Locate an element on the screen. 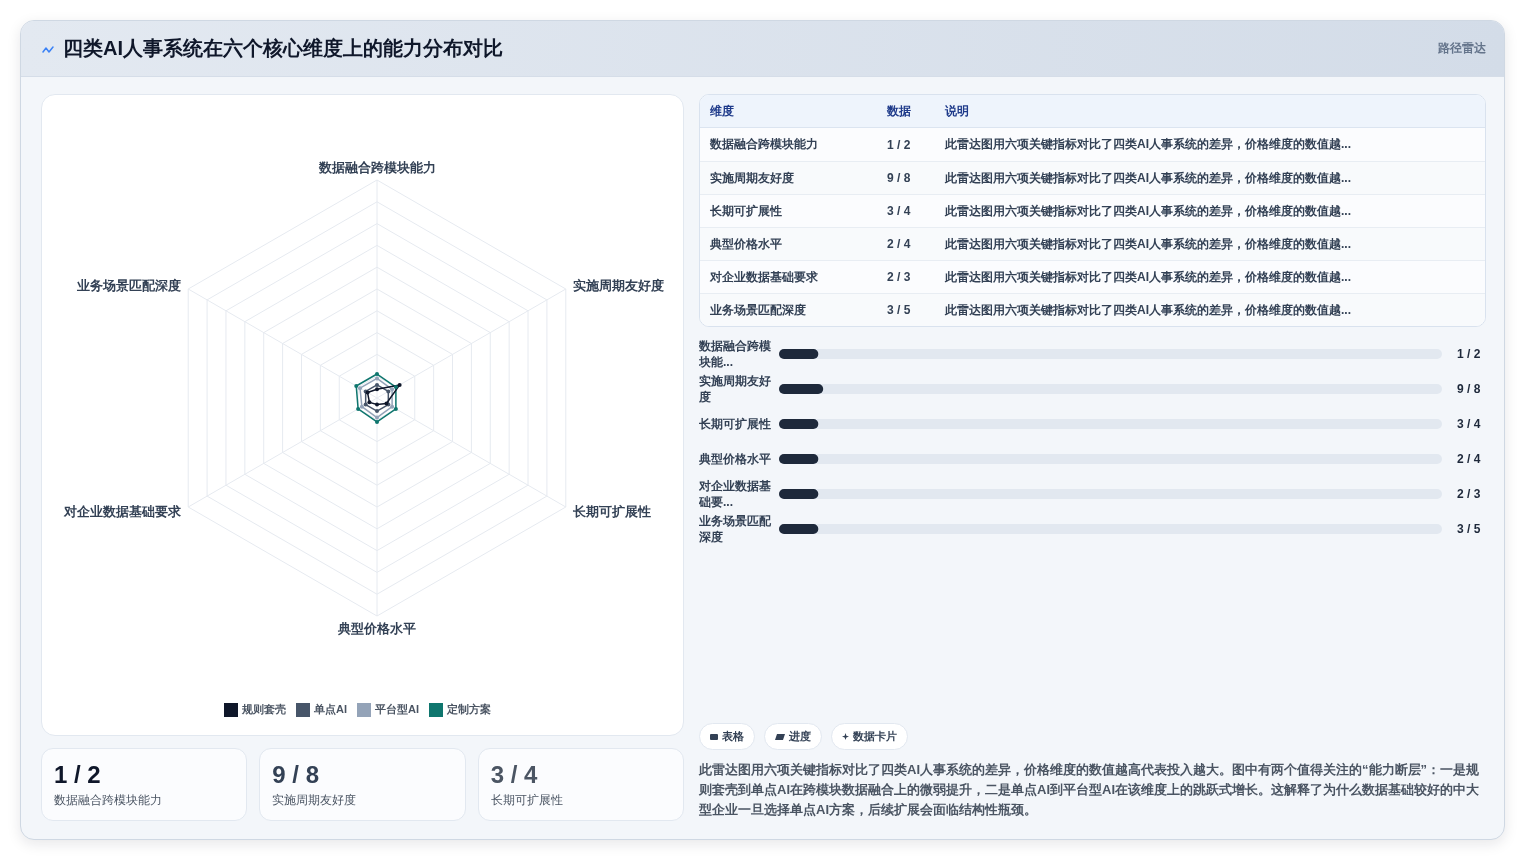 This screenshot has width=1525, height=860. text: 数据融合跨模块能力 is located at coordinates (764, 144).